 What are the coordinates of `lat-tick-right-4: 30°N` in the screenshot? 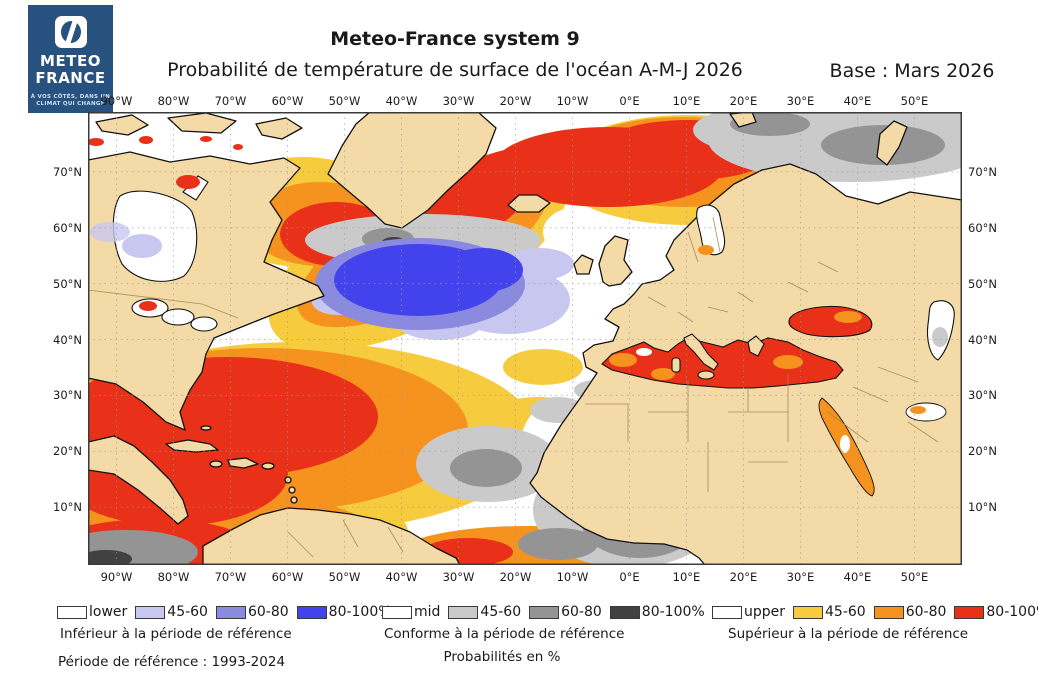 It's located at (982, 395).